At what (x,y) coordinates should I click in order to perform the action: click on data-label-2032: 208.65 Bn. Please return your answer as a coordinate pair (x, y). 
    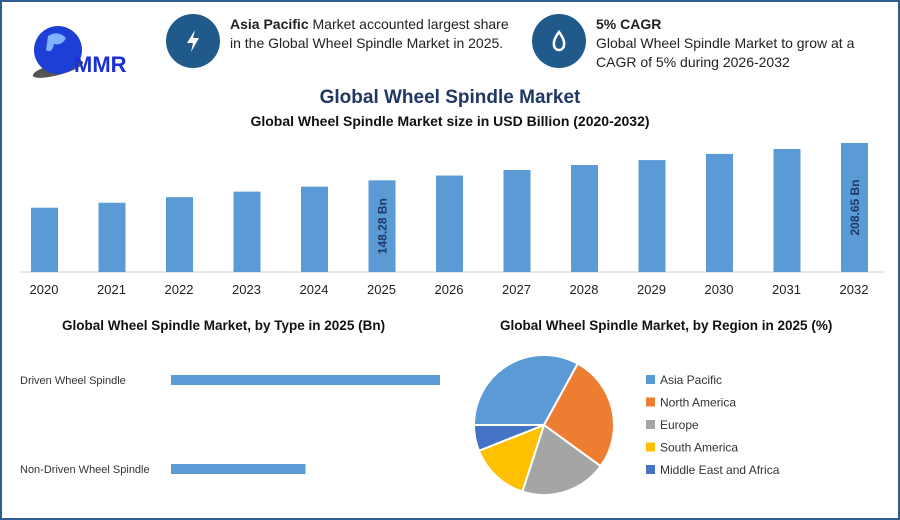
    Looking at the image, I should click on (855, 207).